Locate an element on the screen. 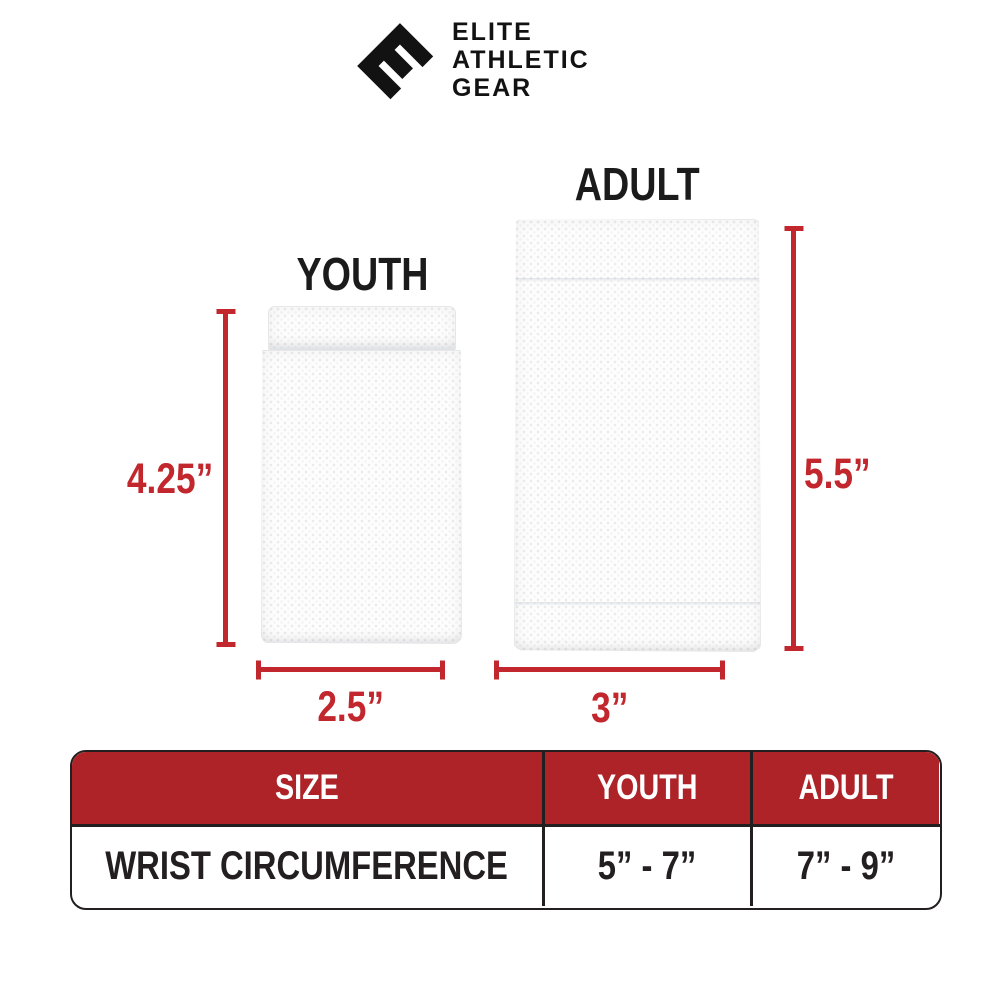 This screenshot has width=1000, height=1000. adult-height-dimension-line is located at coordinates (793, 438).